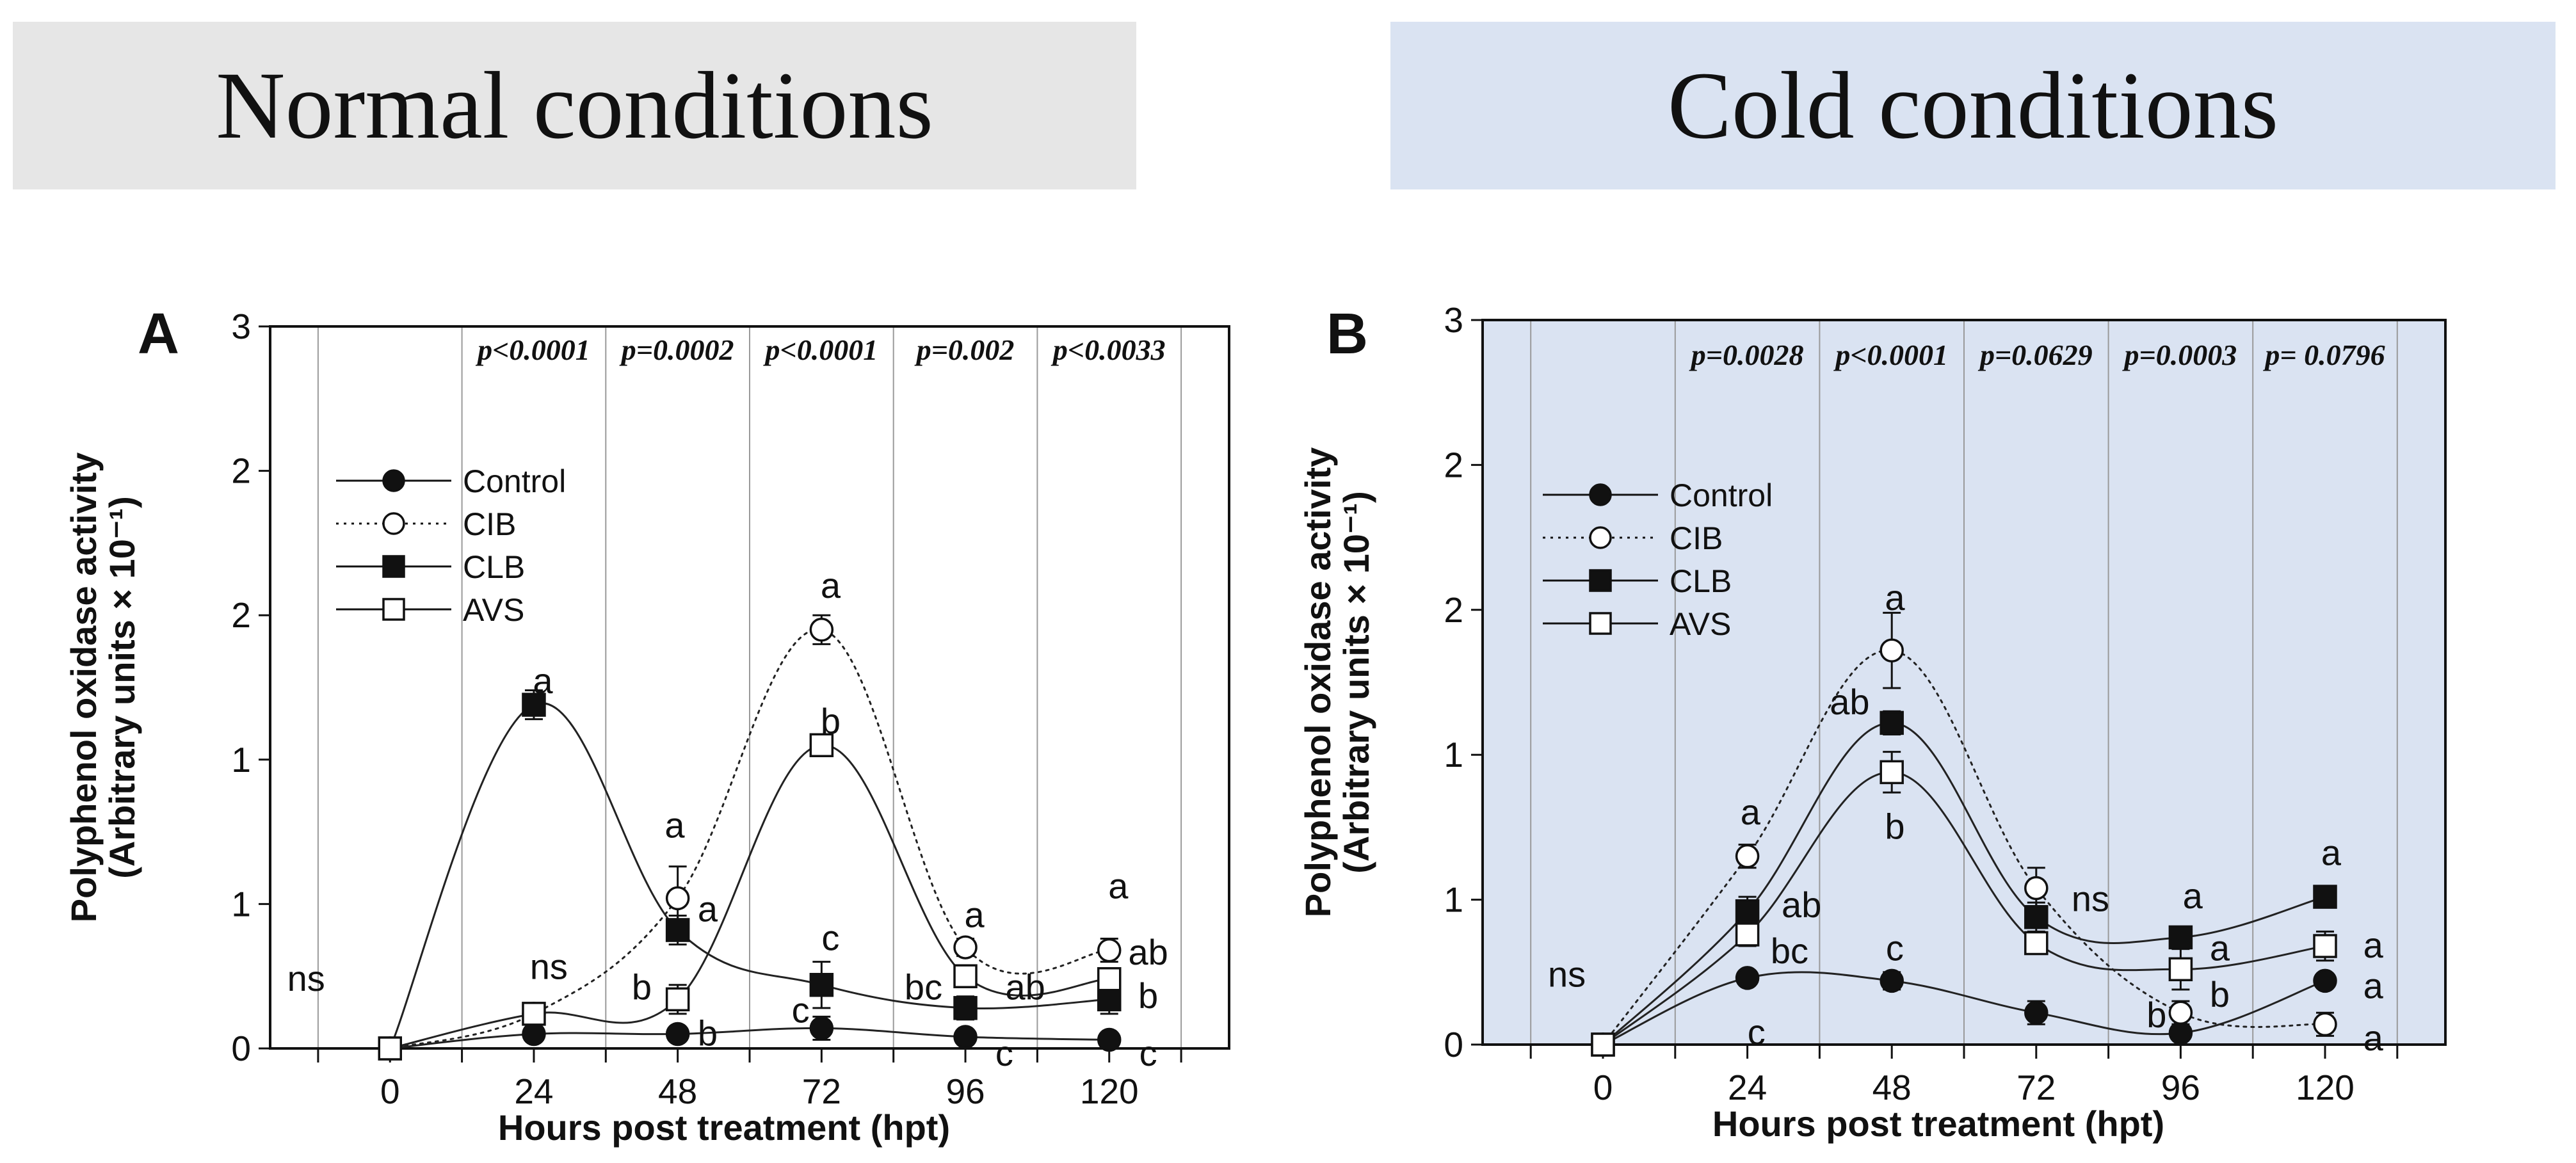 The width and height of the screenshot is (2576, 1163). Describe the element at coordinates (574, 105) in the screenshot. I see `normal-conditions-banner: Normal conditions` at that location.